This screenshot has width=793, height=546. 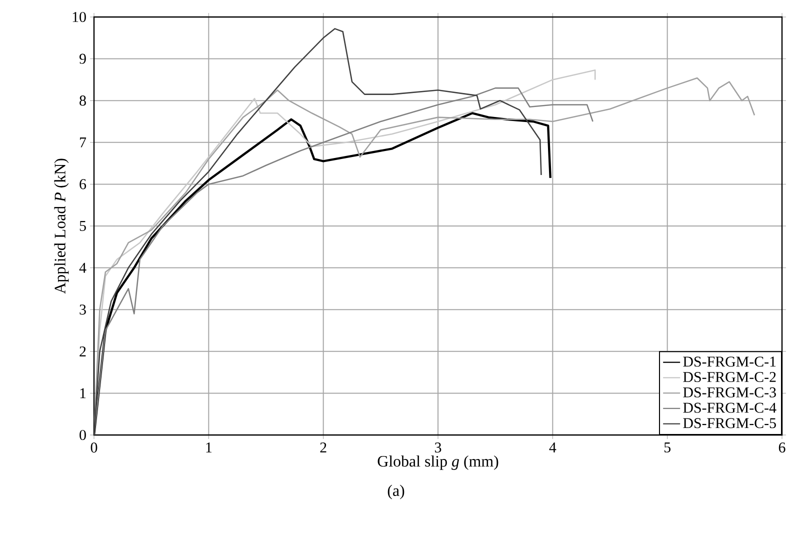 What do you see at coordinates (782, 447) in the screenshot?
I see `x-tick-label: 6` at bounding box center [782, 447].